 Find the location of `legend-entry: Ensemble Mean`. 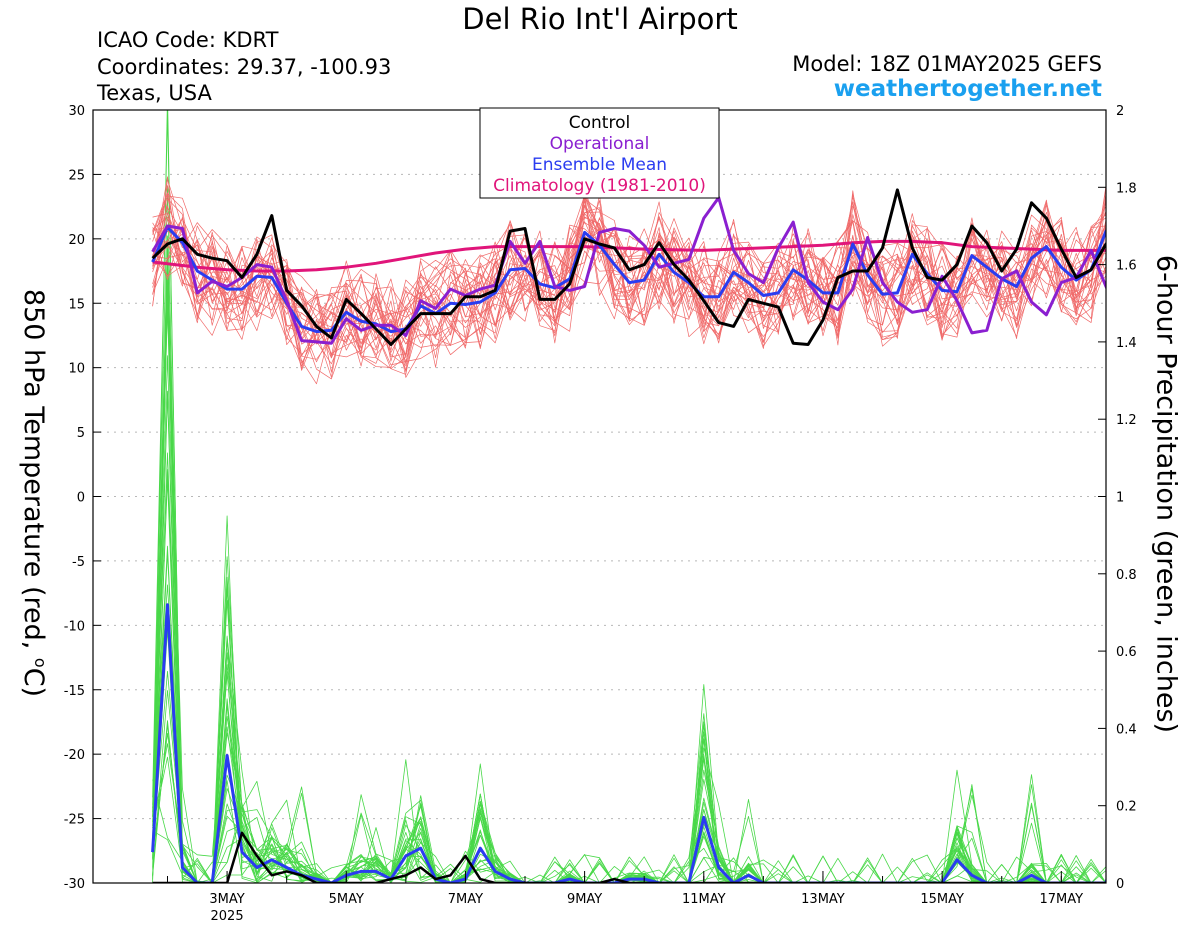

legend-entry: Ensemble Mean is located at coordinates (599, 165).